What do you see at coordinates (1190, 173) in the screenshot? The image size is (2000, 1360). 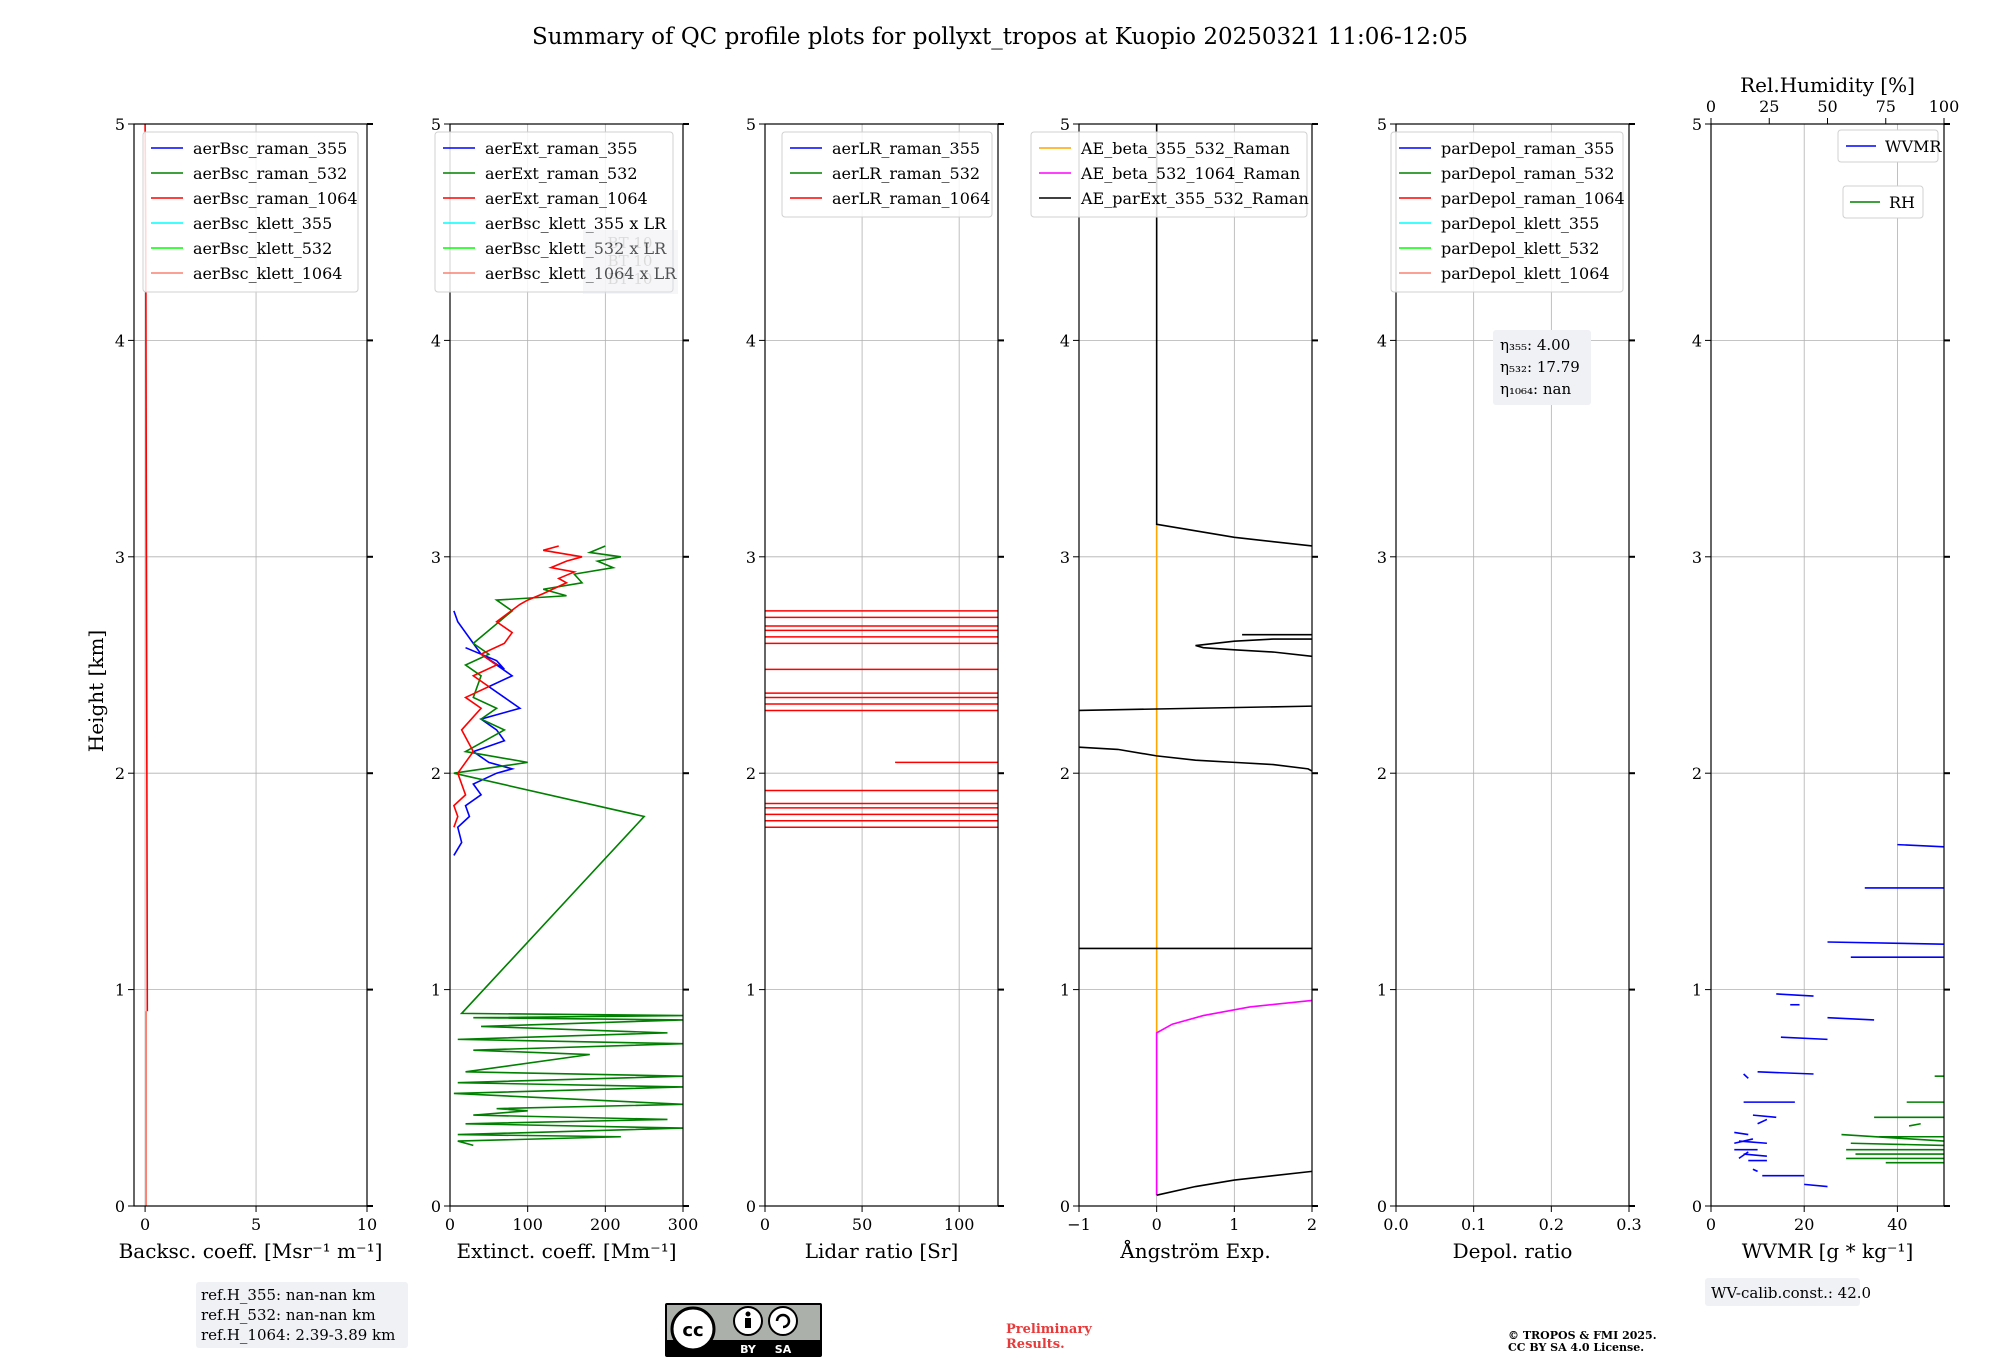 I see `legend-entry: AE_beta_532_1064_Raman` at bounding box center [1190, 173].